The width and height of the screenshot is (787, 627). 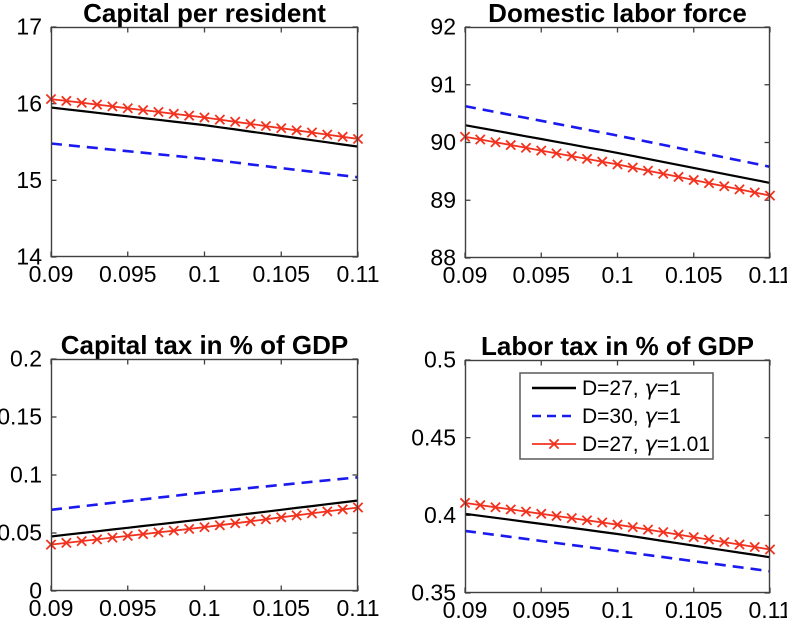 I want to click on y-tick-label: 0.15, so click(x=21, y=417).